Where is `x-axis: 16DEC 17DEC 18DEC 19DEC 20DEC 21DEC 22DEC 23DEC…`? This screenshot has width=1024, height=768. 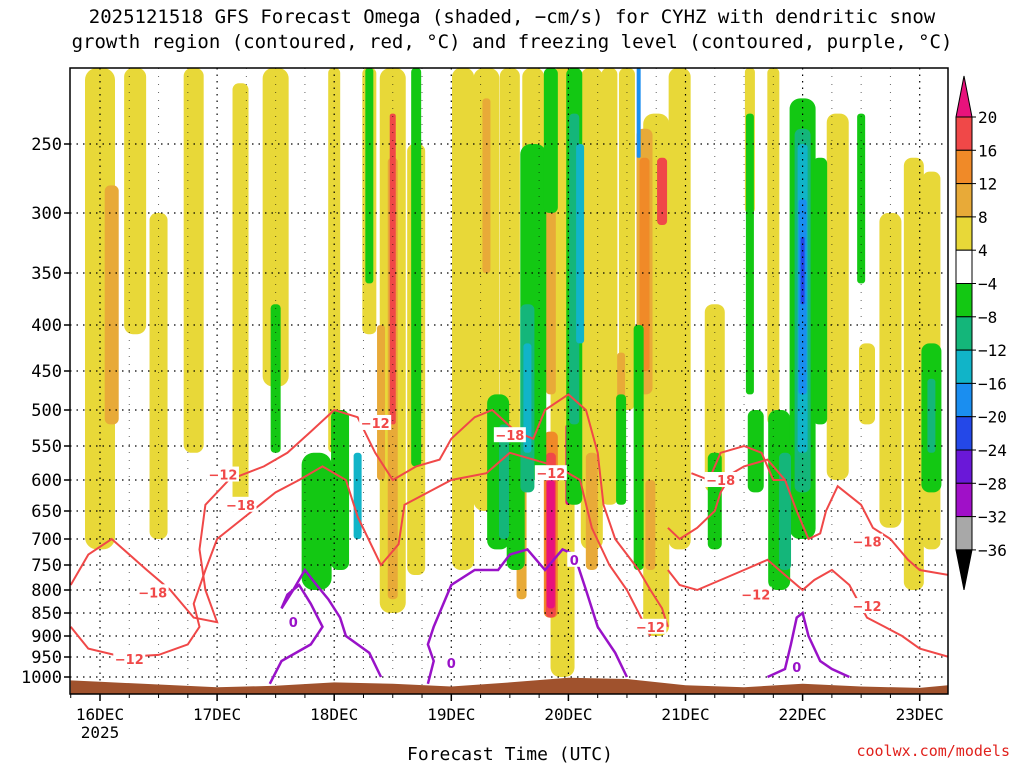
x-axis: 16DEC 17DEC 18DEC 19DEC 20DEC 21DEC 22DEC 23DEC… is located at coordinates (507, 718).